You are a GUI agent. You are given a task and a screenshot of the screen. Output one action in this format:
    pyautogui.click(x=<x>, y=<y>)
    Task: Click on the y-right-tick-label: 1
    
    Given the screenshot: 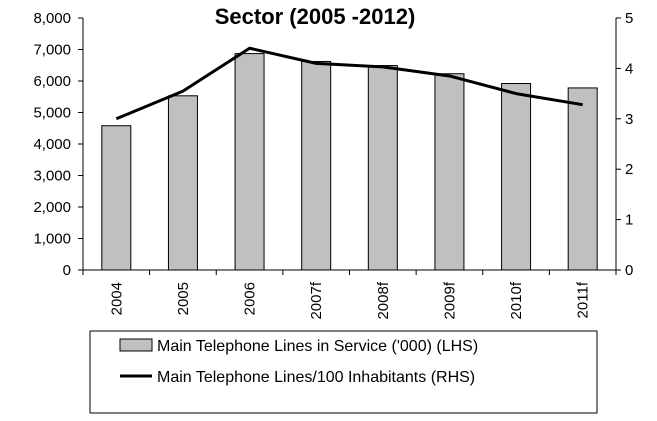 What is the action you would take?
    pyautogui.click(x=629, y=220)
    